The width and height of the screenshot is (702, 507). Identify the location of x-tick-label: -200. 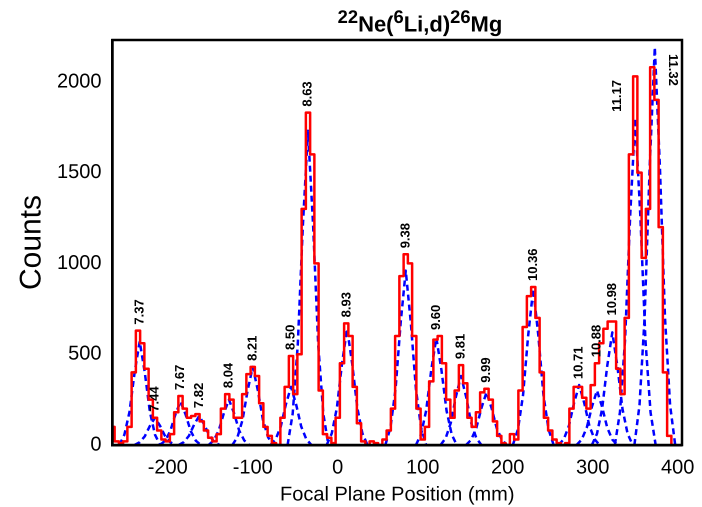
(168, 467).